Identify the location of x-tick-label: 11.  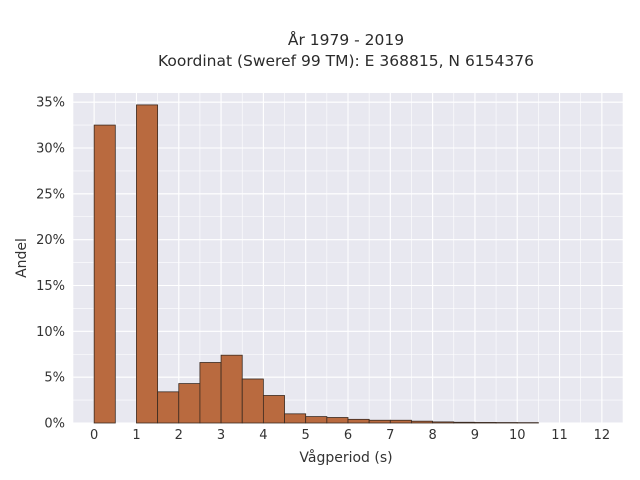
(559, 435).